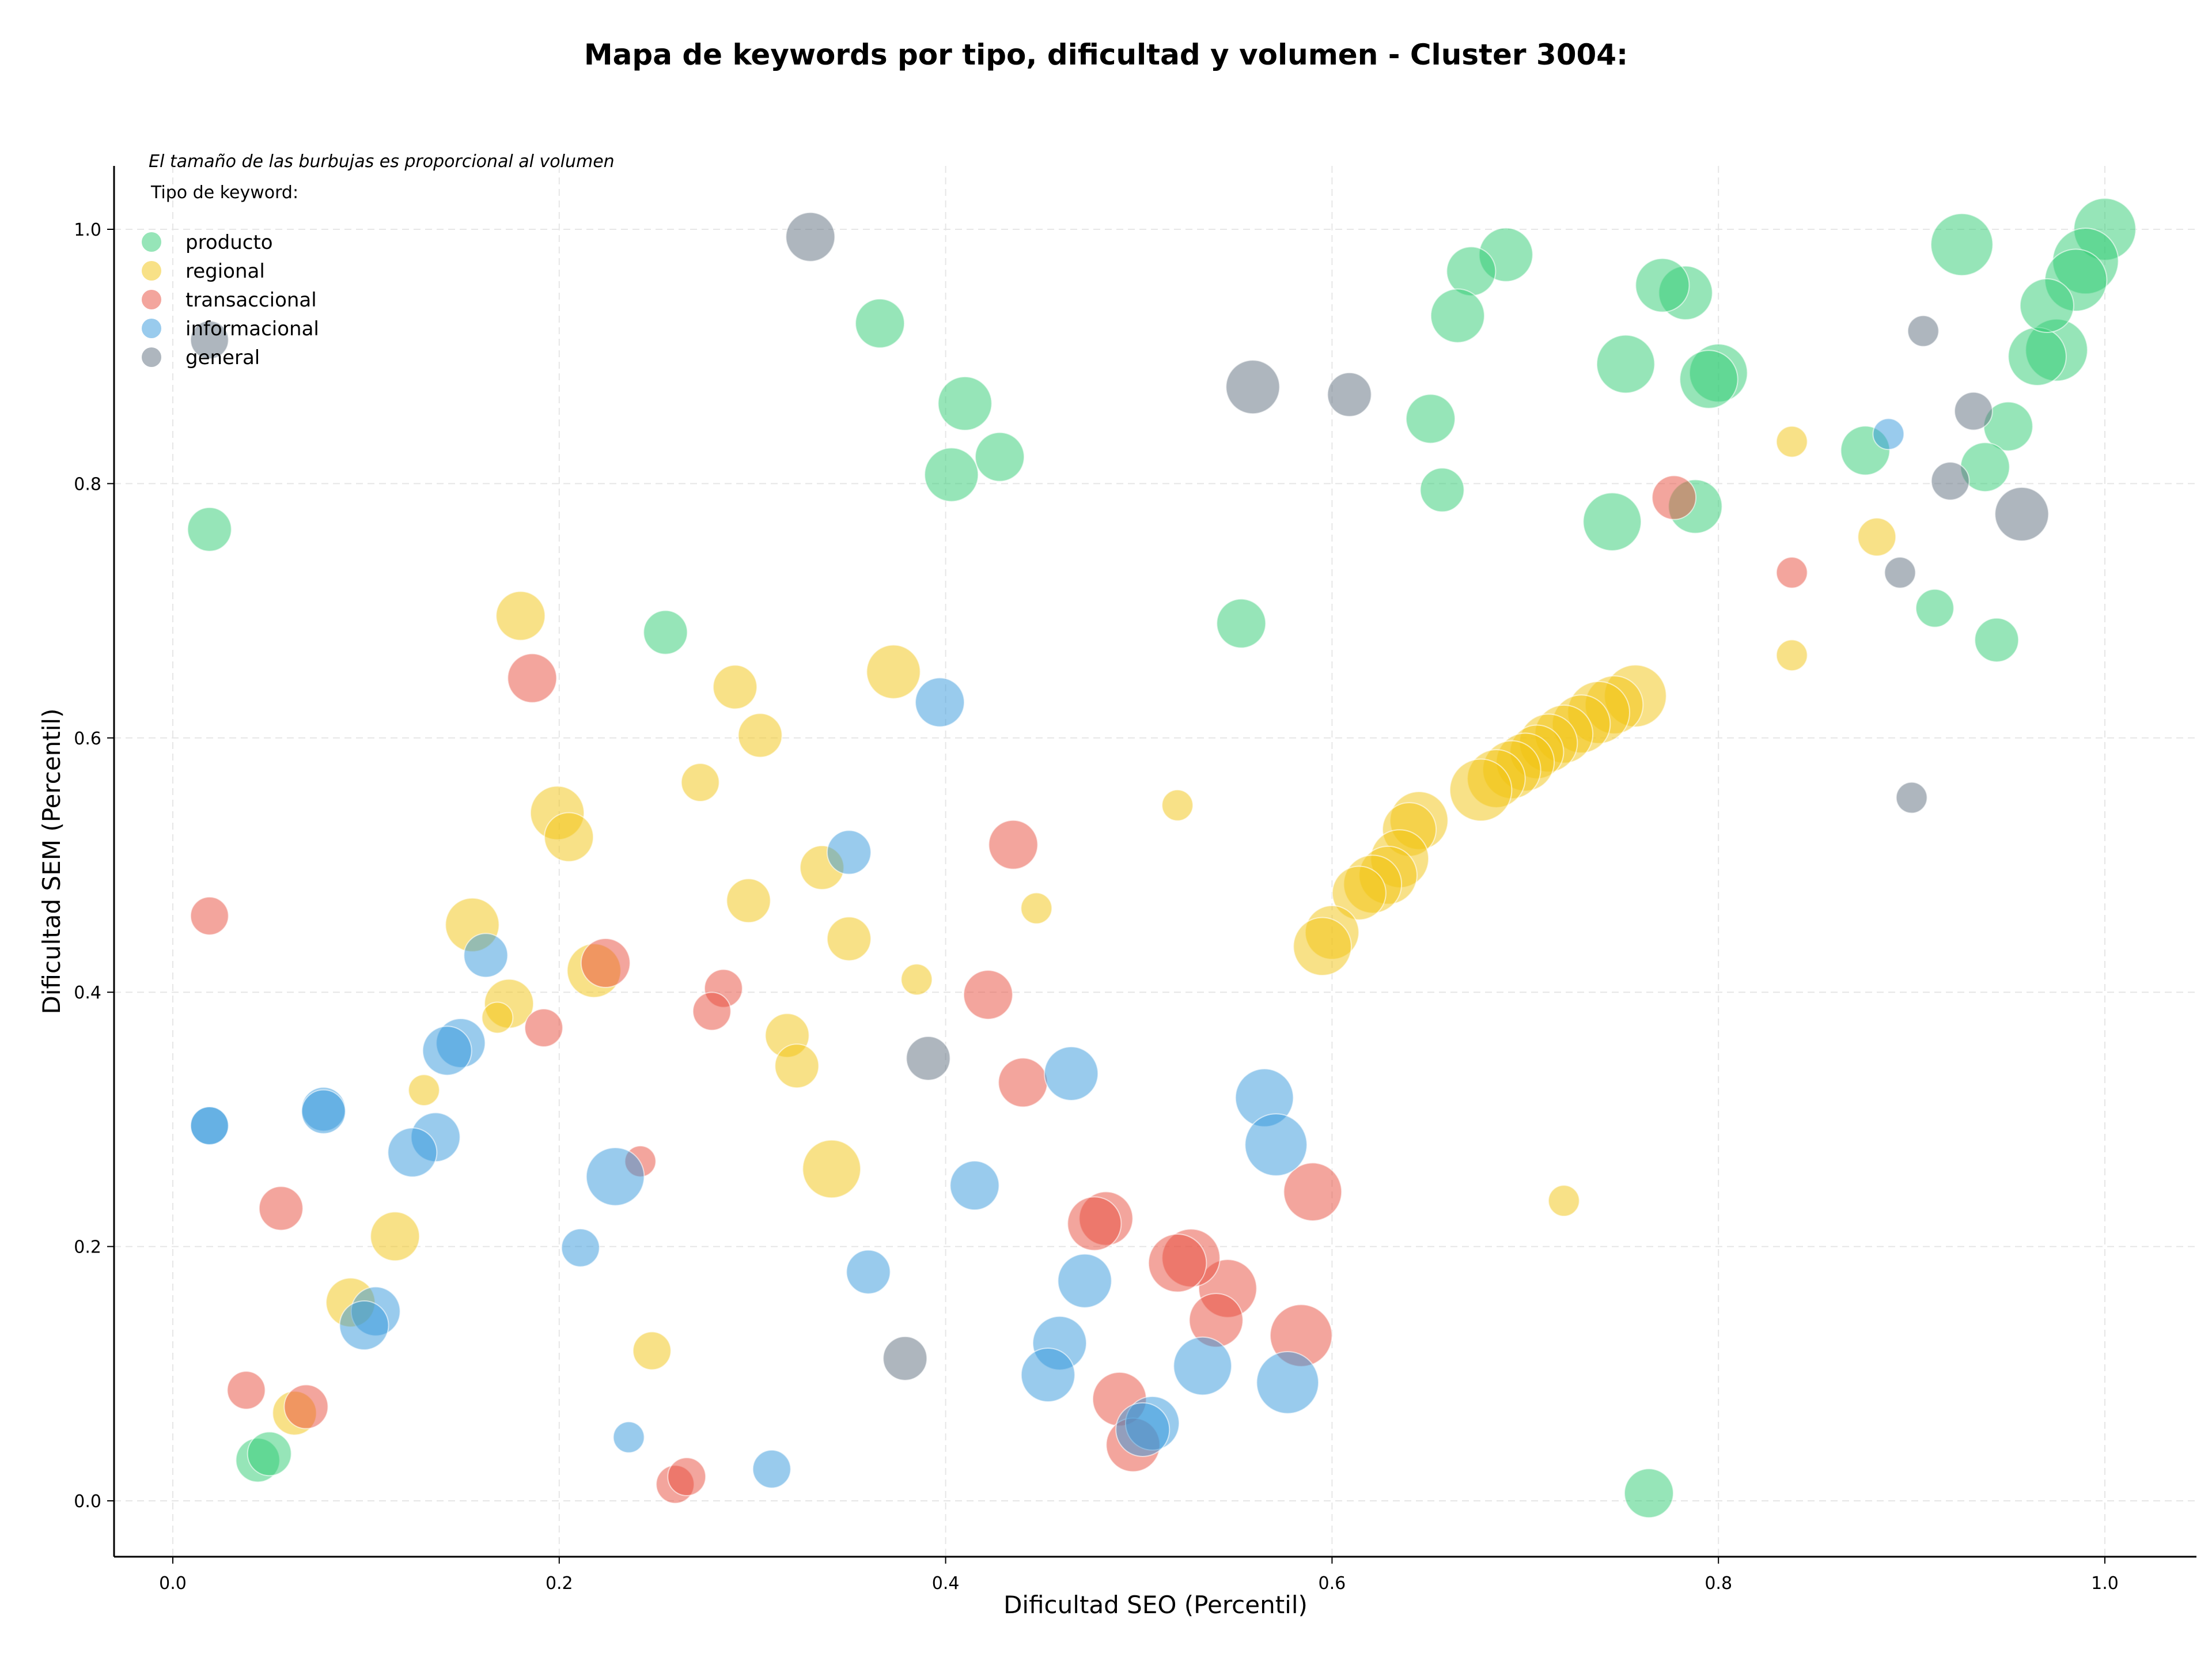  What do you see at coordinates (87, 739) in the screenshot?
I see `y-tick-label: 0.6` at bounding box center [87, 739].